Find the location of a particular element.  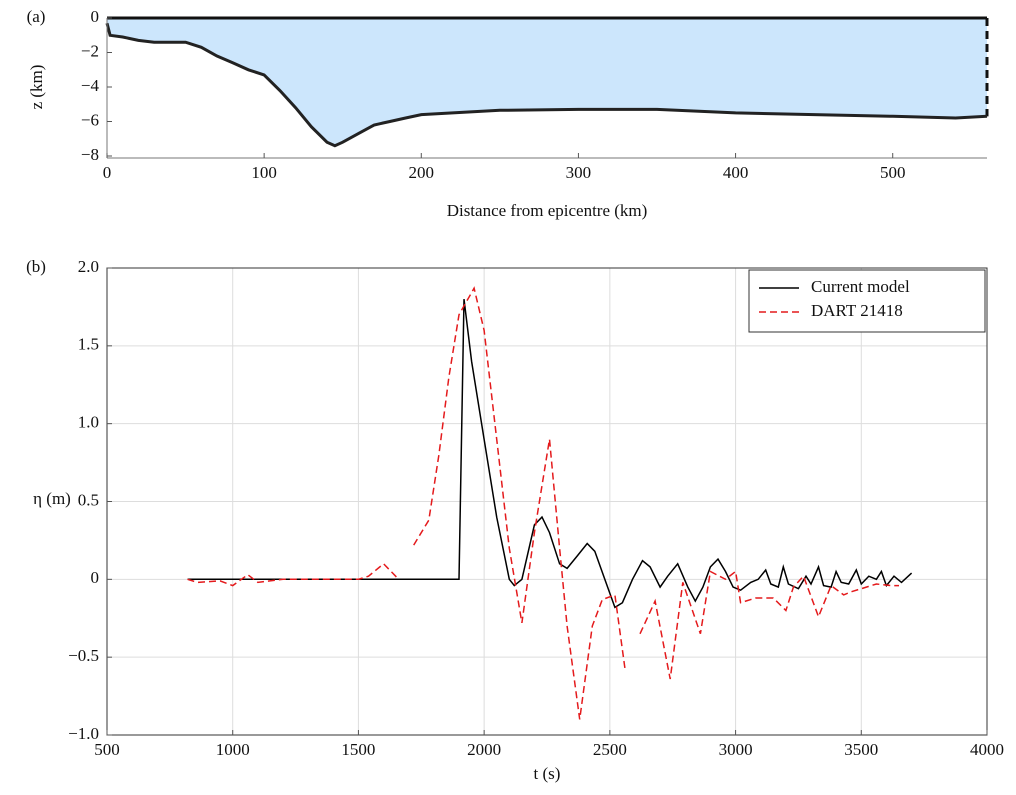

y-axis-label: η (m) is located at coordinates (52, 498).